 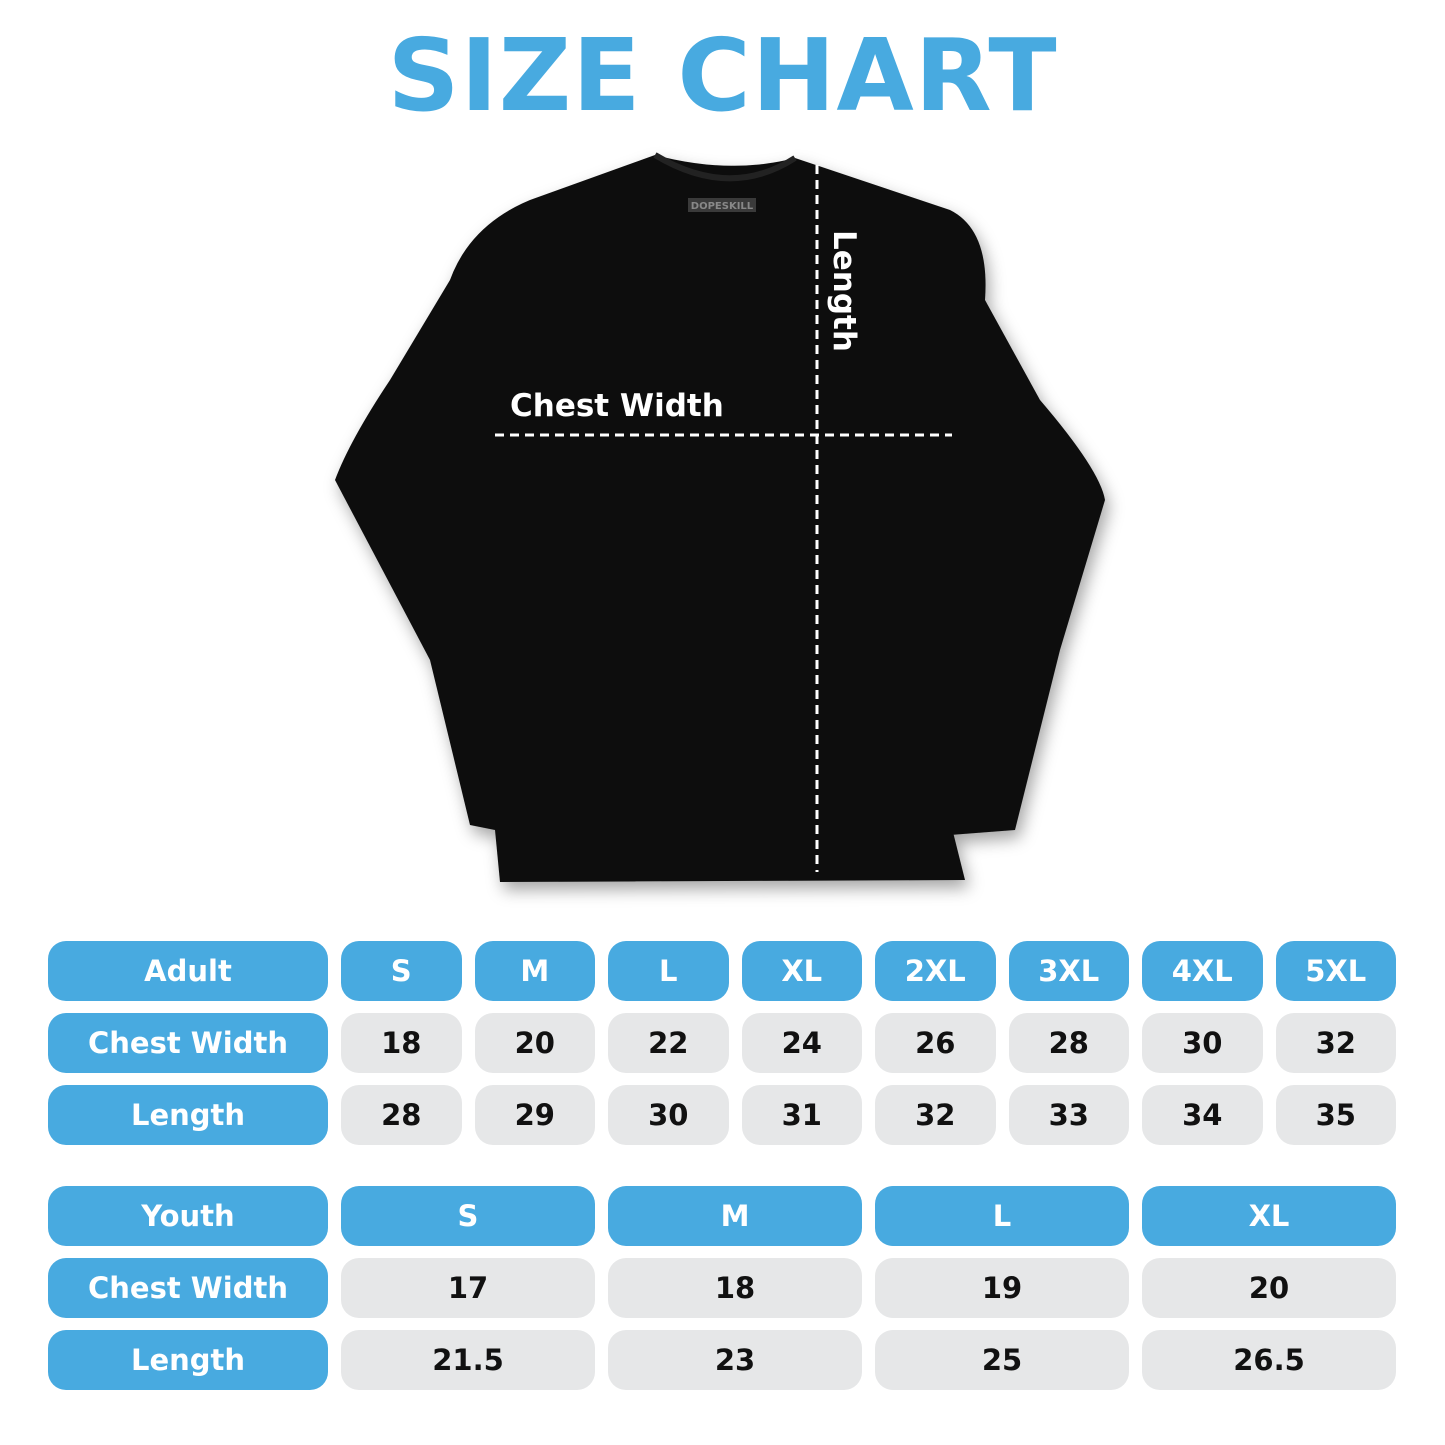 What do you see at coordinates (722, 206) in the screenshot?
I see `brand-tag: DOPESKILL` at bounding box center [722, 206].